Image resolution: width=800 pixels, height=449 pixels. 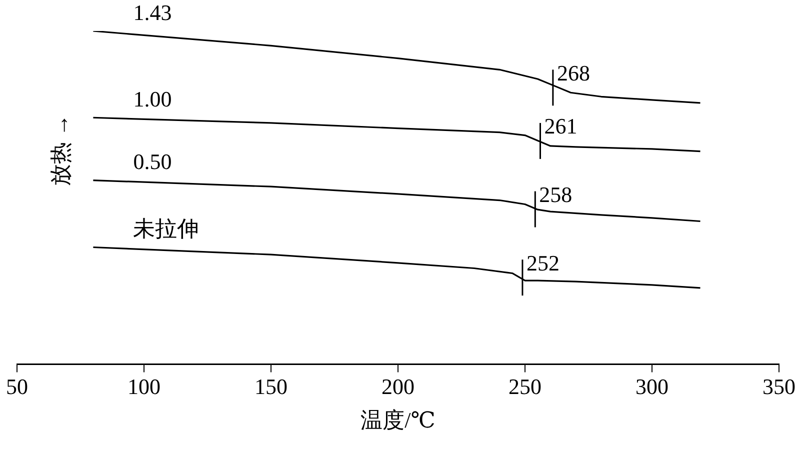 What do you see at coordinates (398, 387) in the screenshot?
I see `x-tick-label: 200` at bounding box center [398, 387].